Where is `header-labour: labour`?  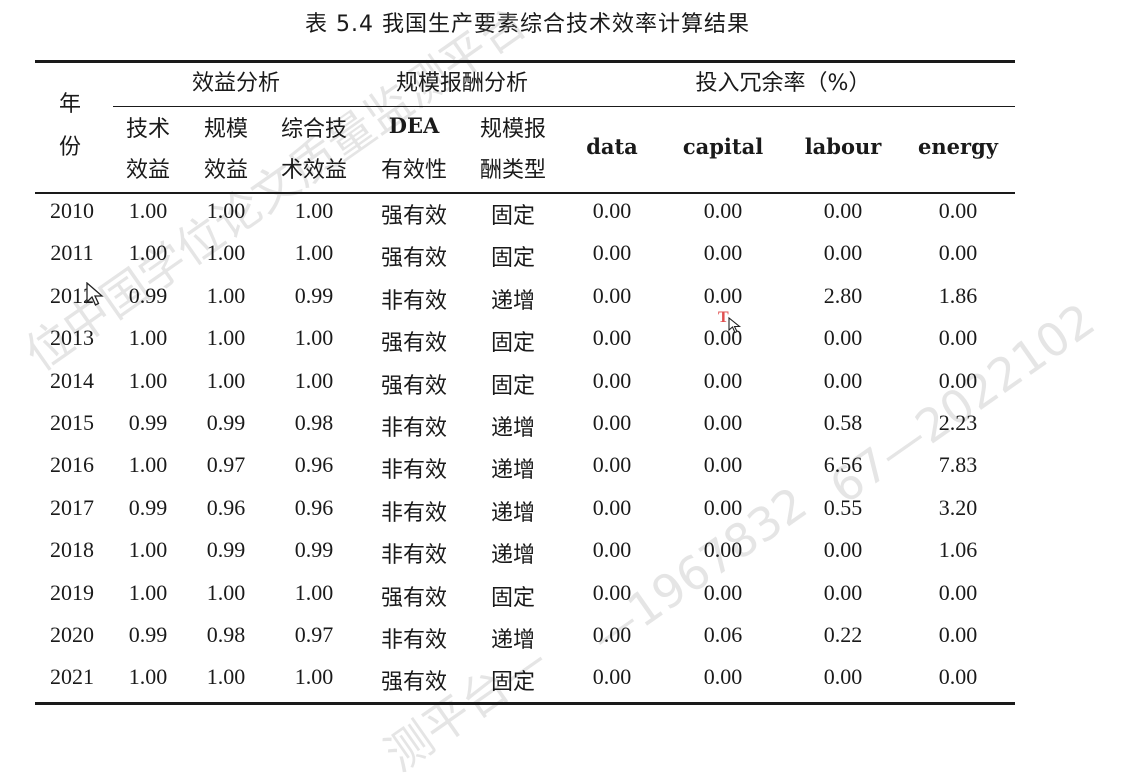
header-labour: labour is located at coordinates (843, 146).